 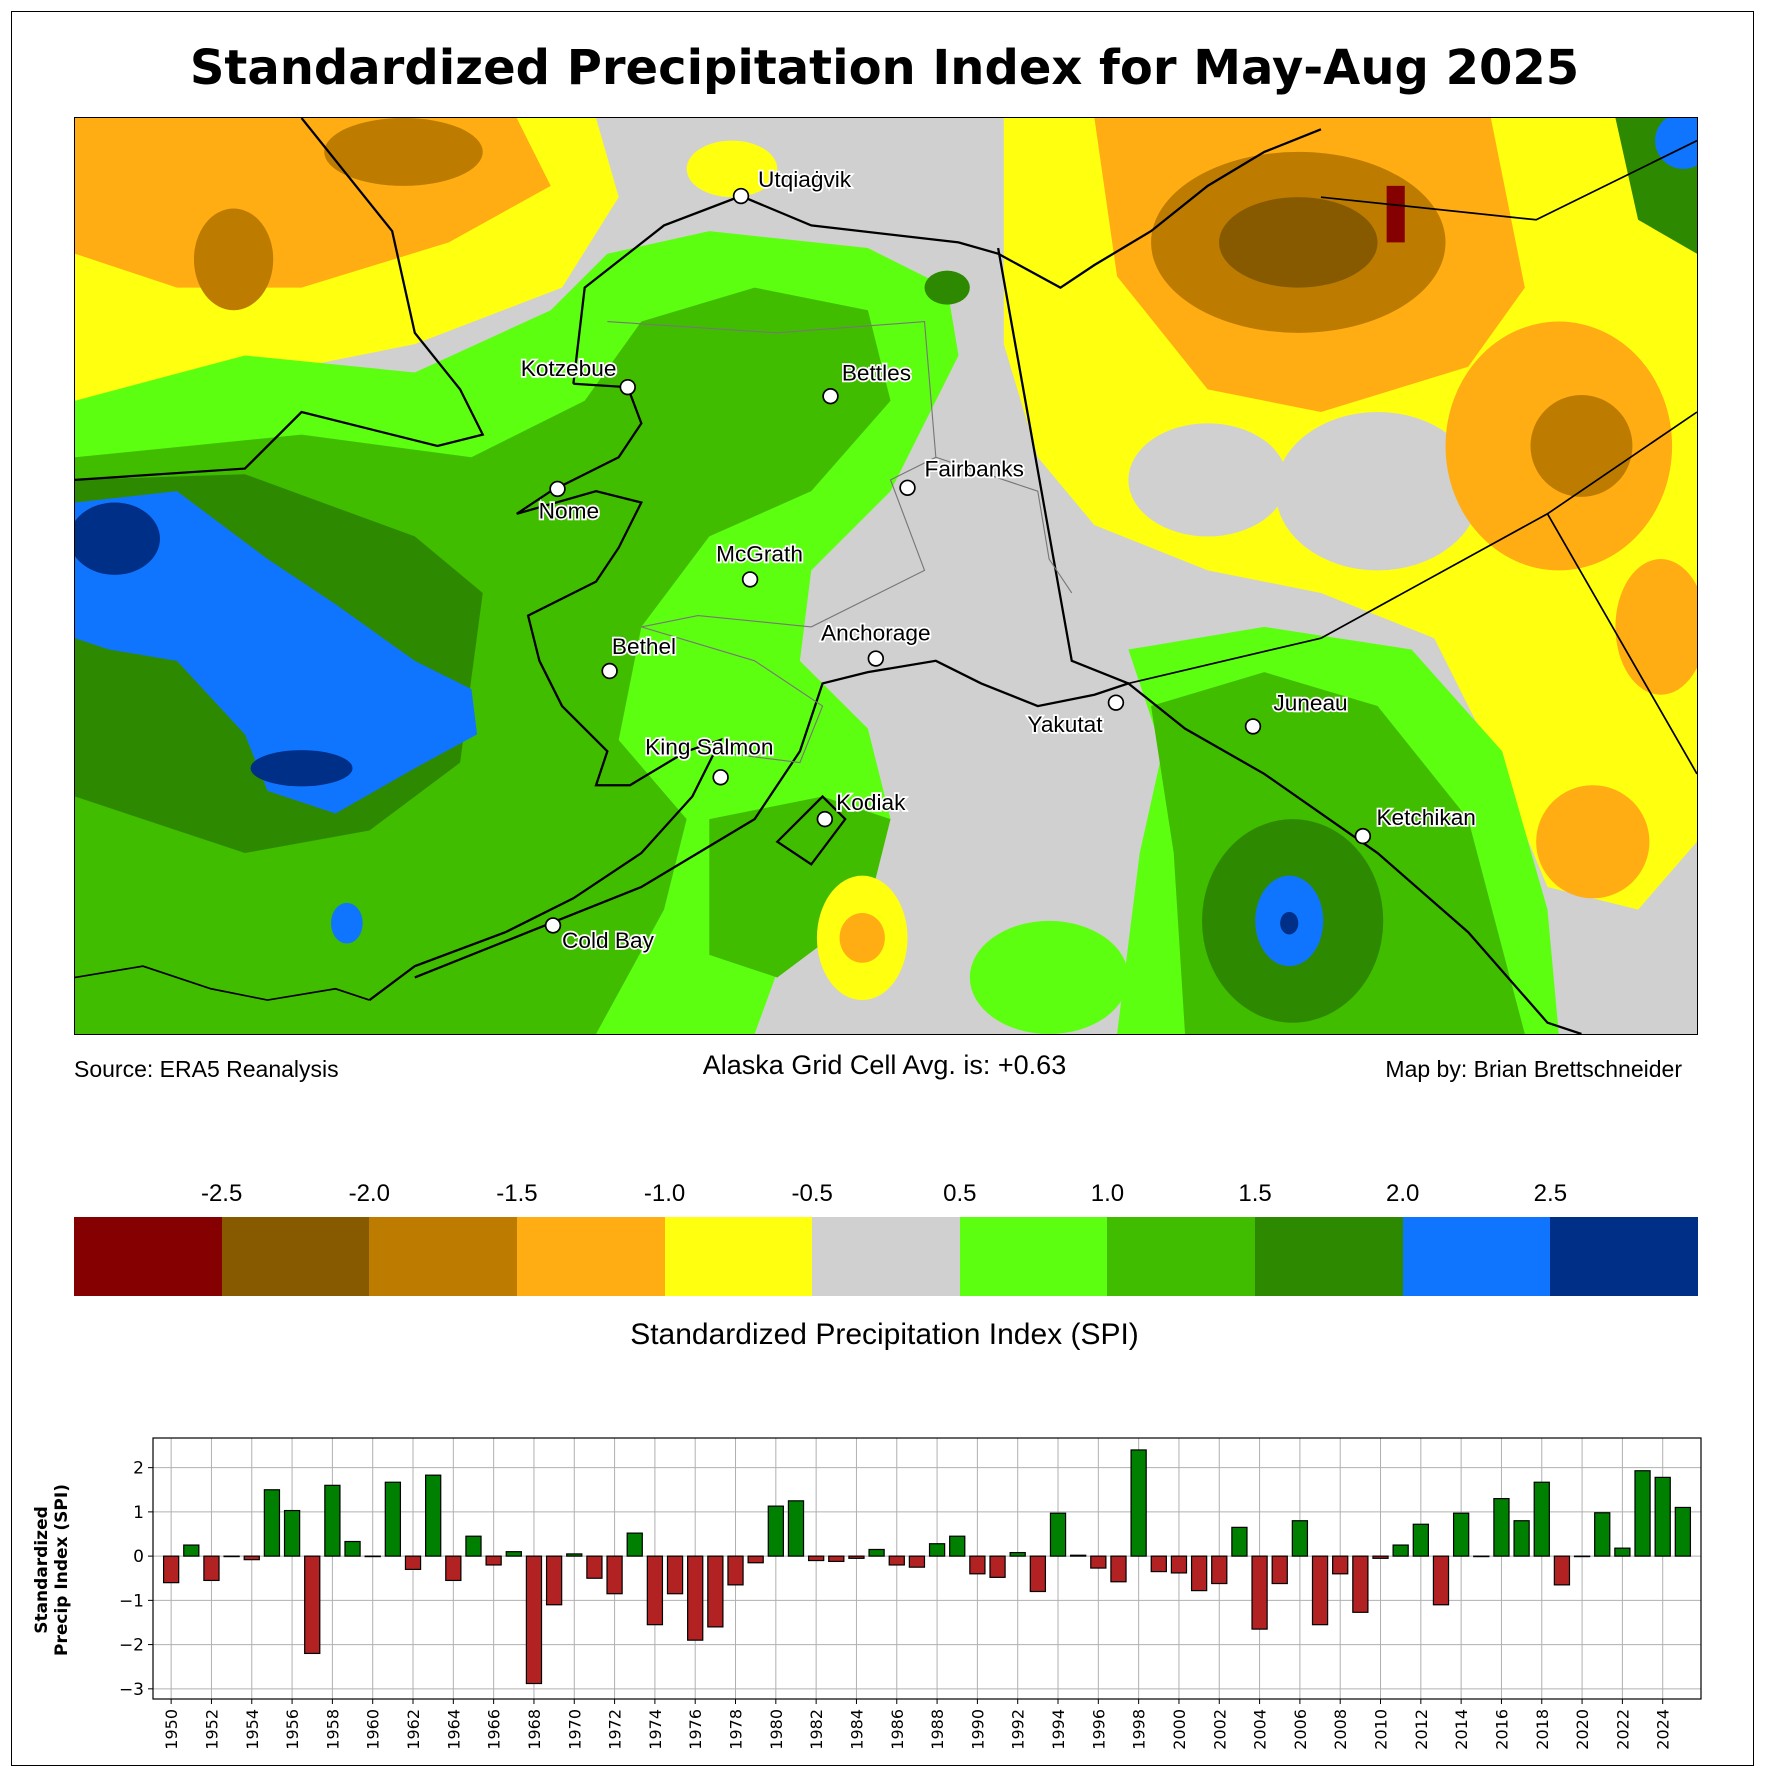 What do you see at coordinates (1550, 1193) in the screenshot?
I see `colorbar-tick-label: 2.5` at bounding box center [1550, 1193].